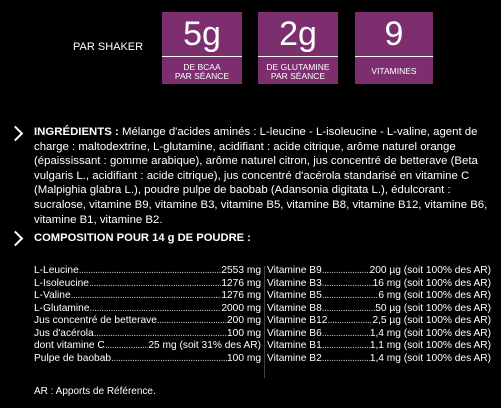 Image resolution: width=501 pixels, height=408 pixels. Describe the element at coordinates (433, 308) in the screenshot. I see `item-amount: 50 µg (soit 100% des AR)` at that location.